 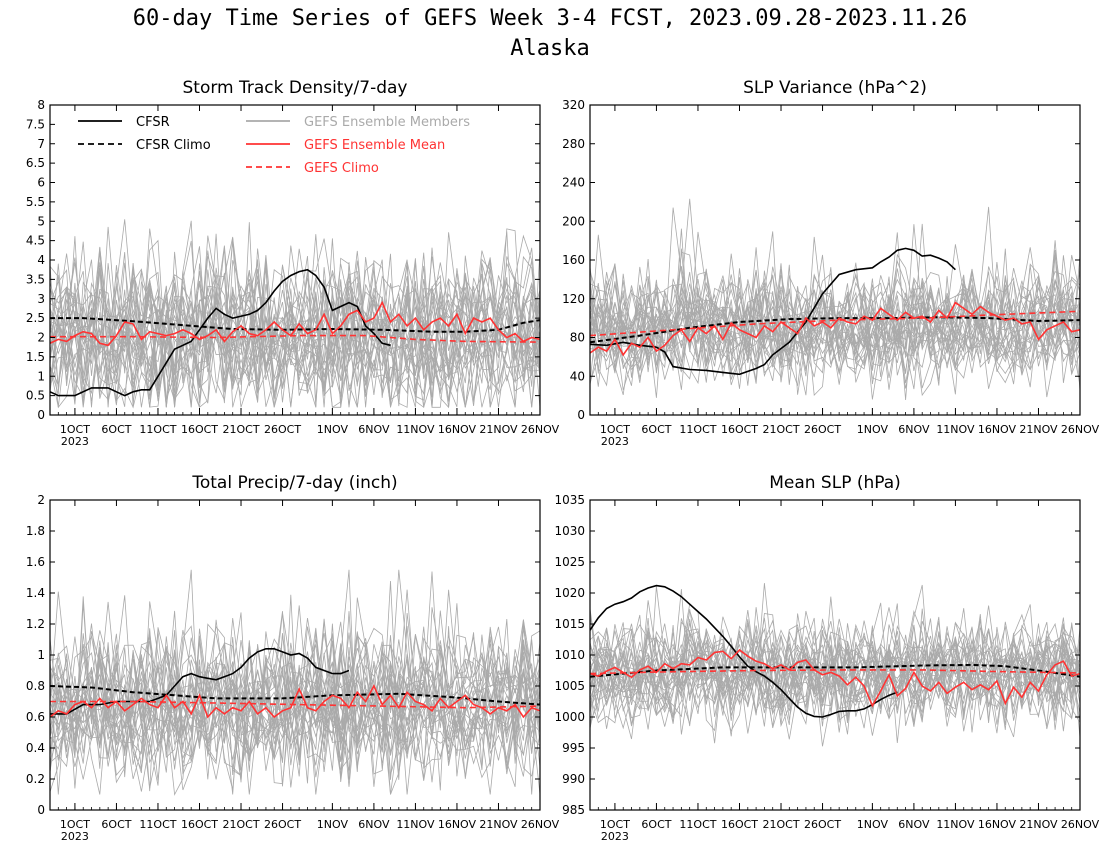 I want to click on y-tick-label: 120, so click(x=573, y=299).